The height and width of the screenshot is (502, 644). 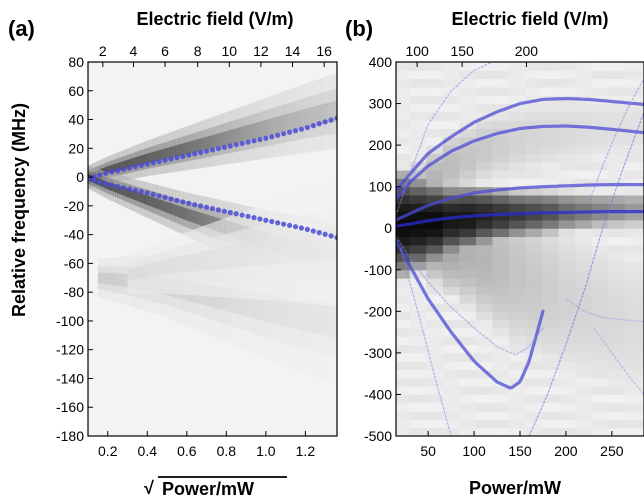 What do you see at coordinates (378, 311) in the screenshot?
I see `y-tick-label: -200` at bounding box center [378, 311].